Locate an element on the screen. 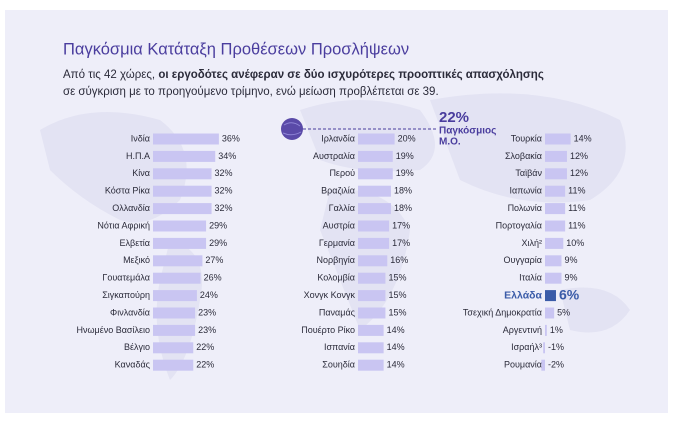  category-label: Ρουμανία is located at coordinates (523, 365).